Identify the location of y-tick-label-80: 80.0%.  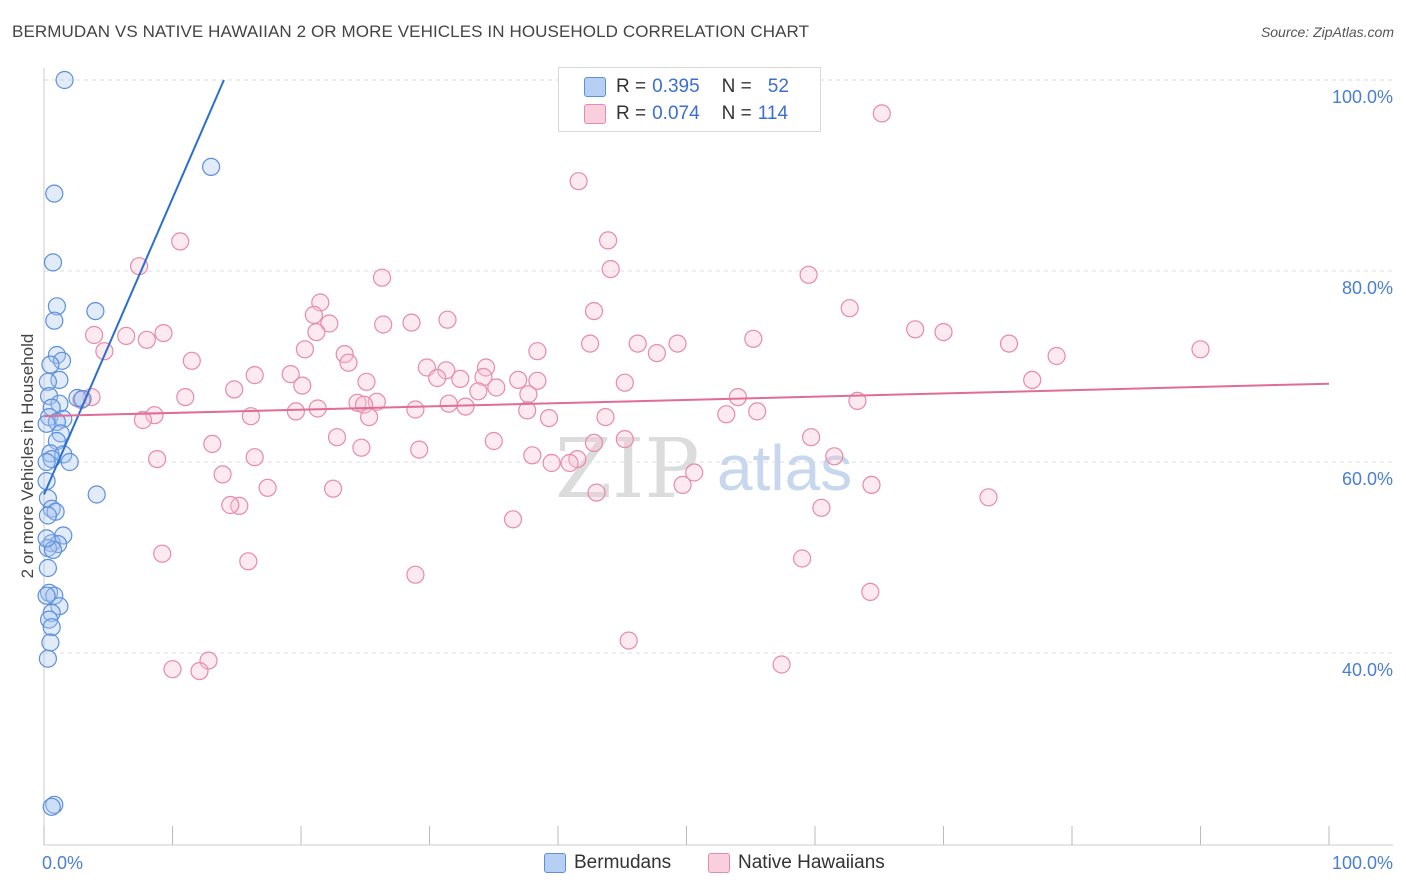
(1367, 288).